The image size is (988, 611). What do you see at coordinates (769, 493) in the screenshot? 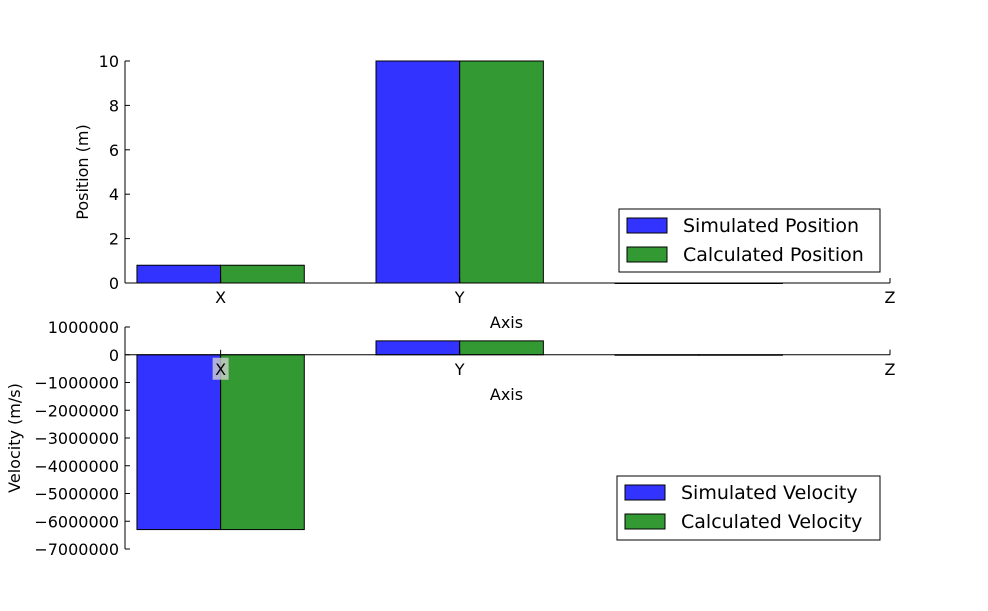
I see `legend-label: Simulated Velocity` at bounding box center [769, 493].